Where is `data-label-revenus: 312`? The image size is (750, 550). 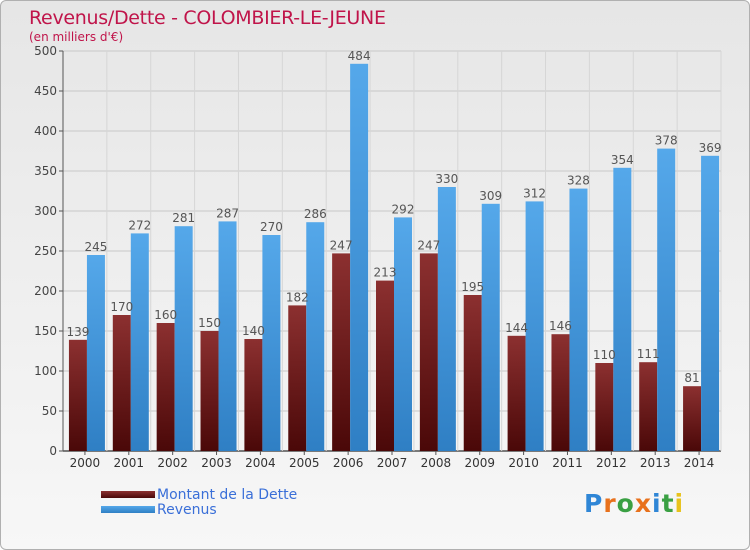
data-label-revenus: 312 is located at coordinates (534, 193).